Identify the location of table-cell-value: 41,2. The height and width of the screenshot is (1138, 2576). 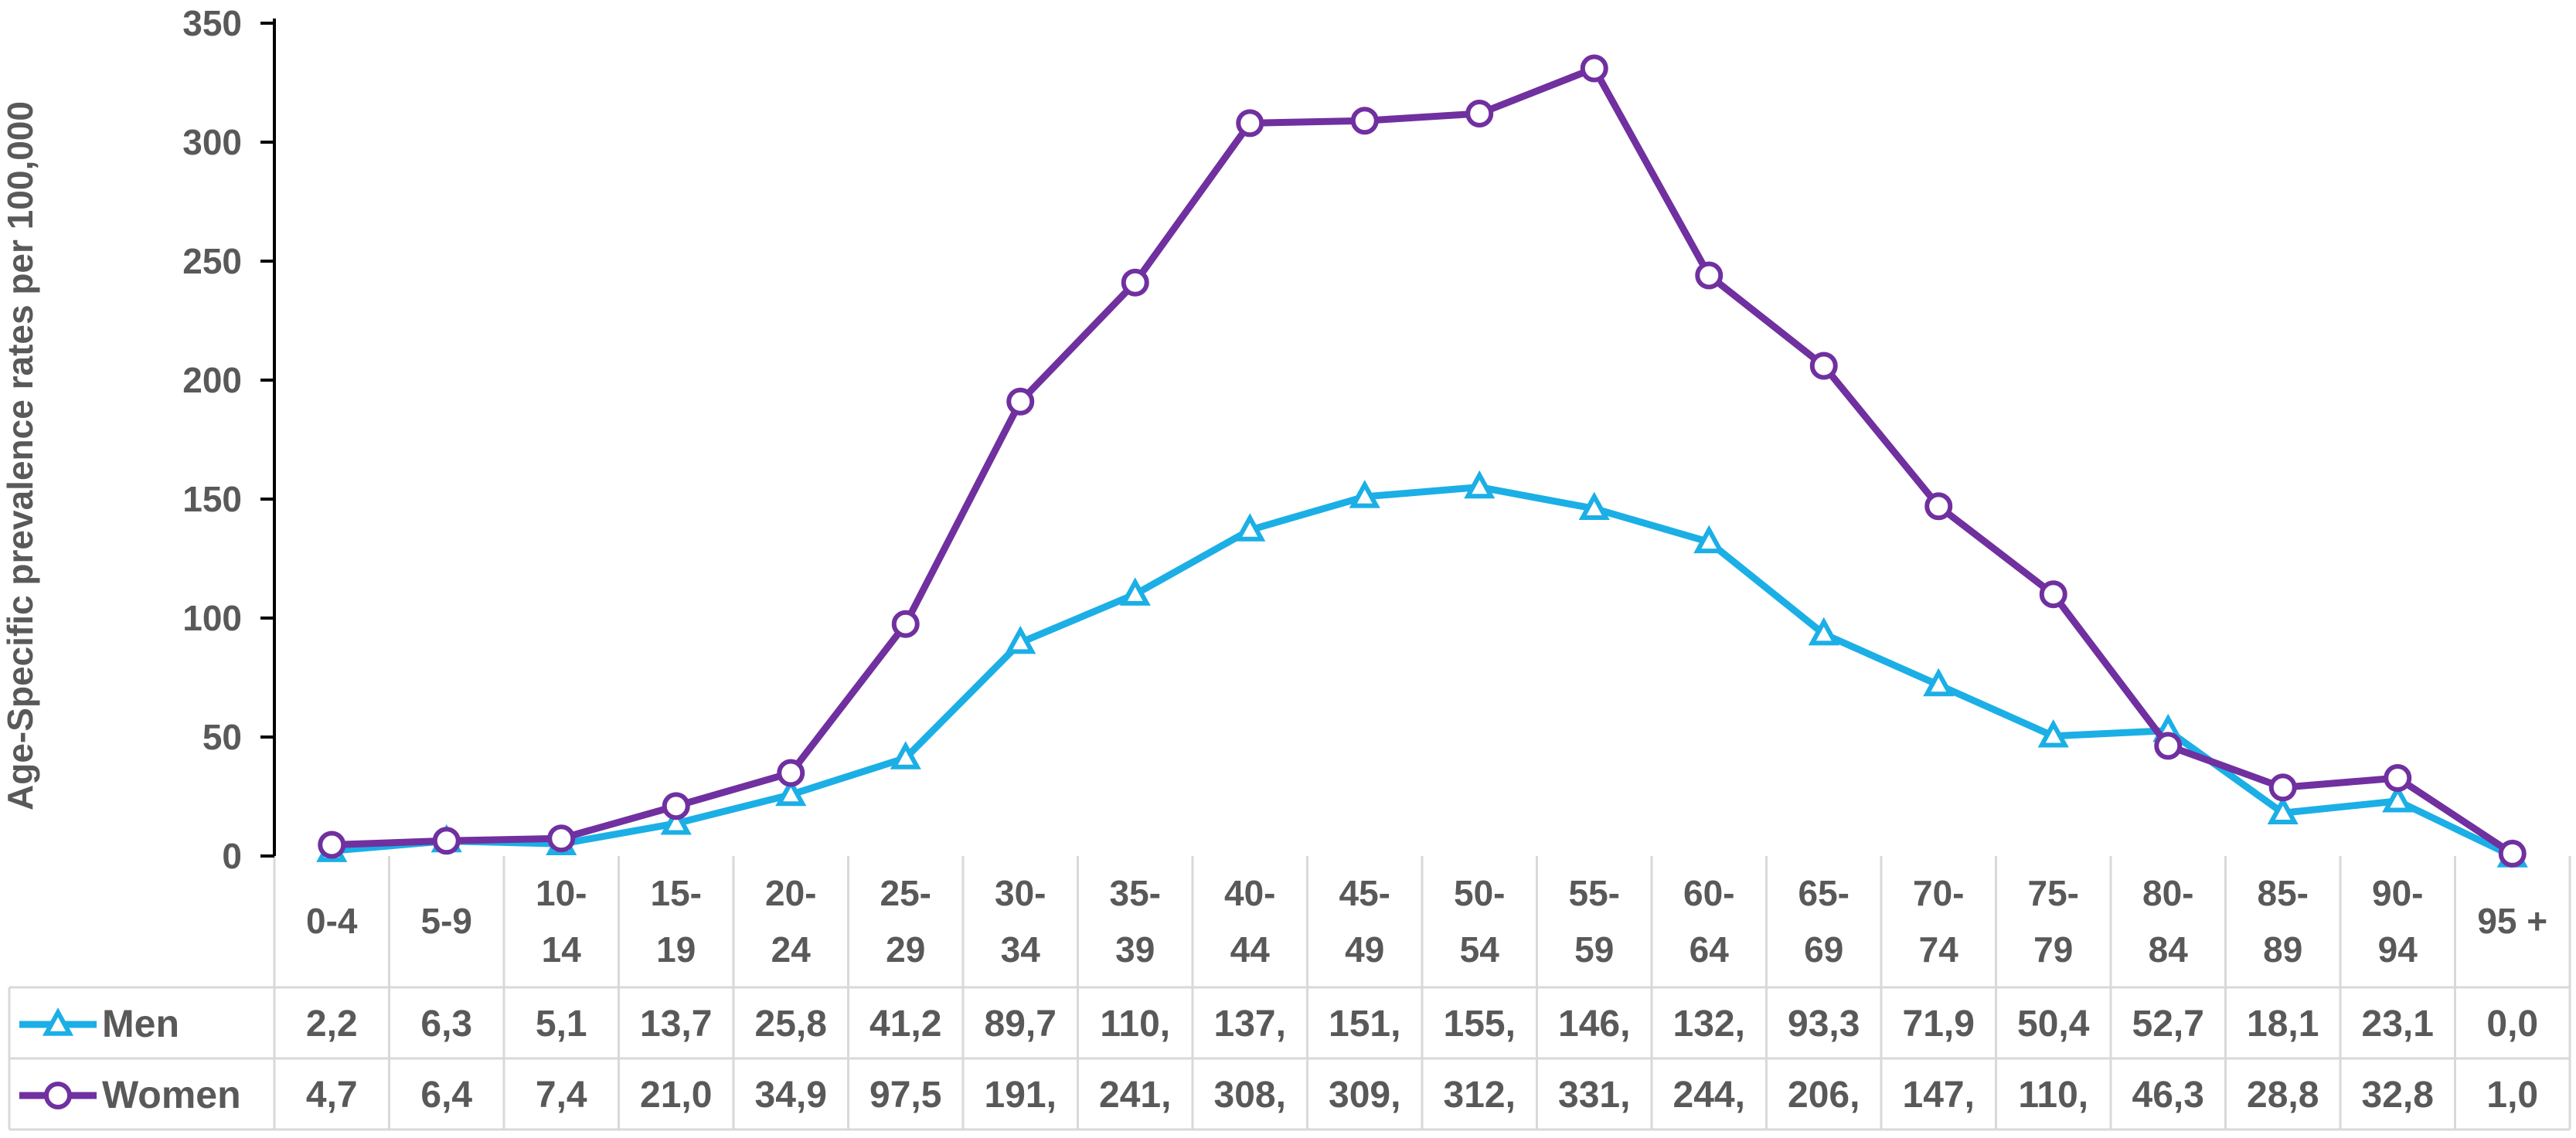
(905, 1024).